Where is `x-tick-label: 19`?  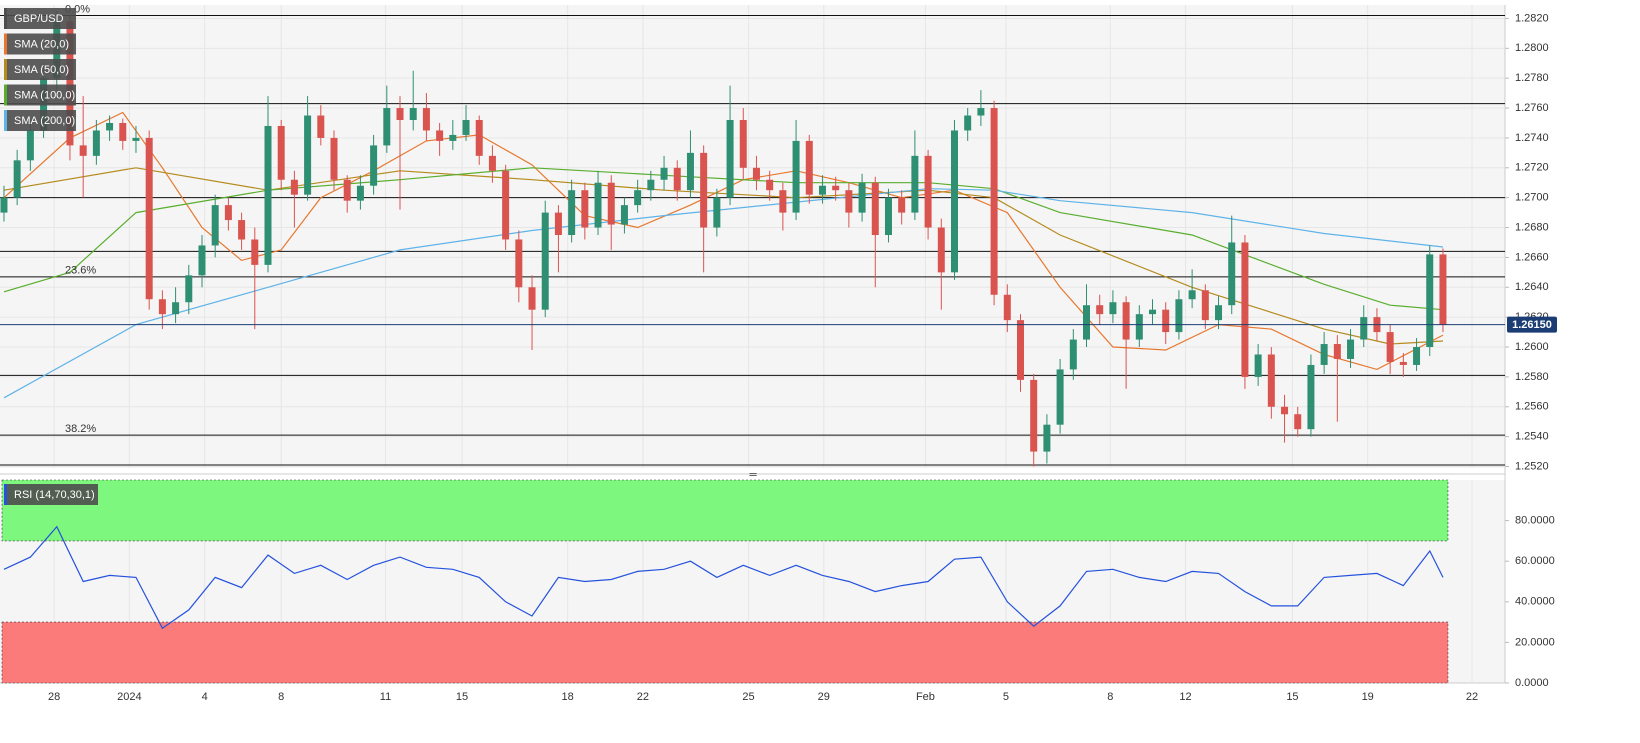
x-tick-label: 19 is located at coordinates (1368, 697).